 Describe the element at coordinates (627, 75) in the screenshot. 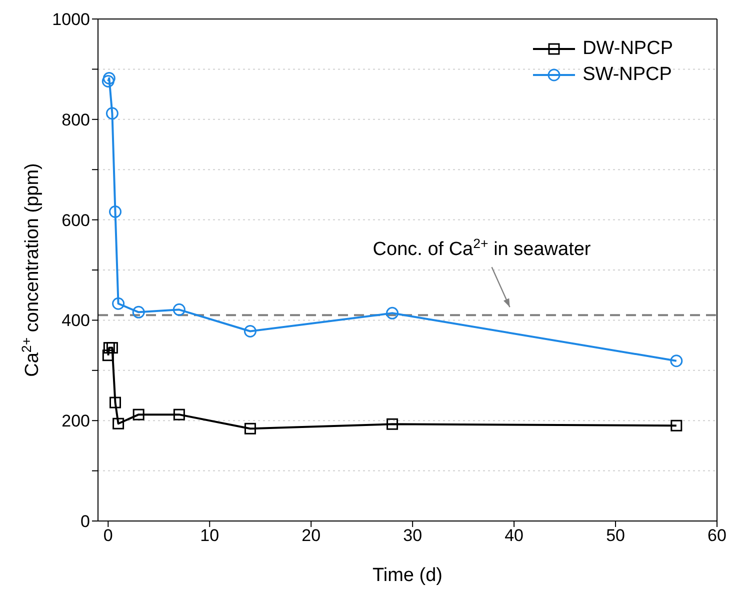

I see `legend-label: SW-NPCP` at that location.